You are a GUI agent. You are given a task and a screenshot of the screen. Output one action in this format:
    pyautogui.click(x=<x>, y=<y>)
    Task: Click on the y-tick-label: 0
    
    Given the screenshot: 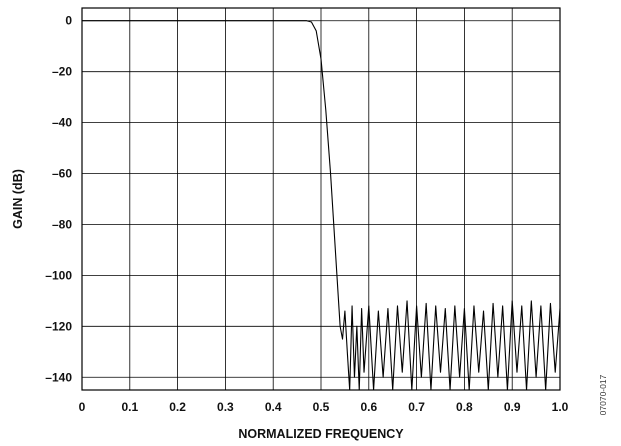 What is the action you would take?
    pyautogui.click(x=68, y=21)
    